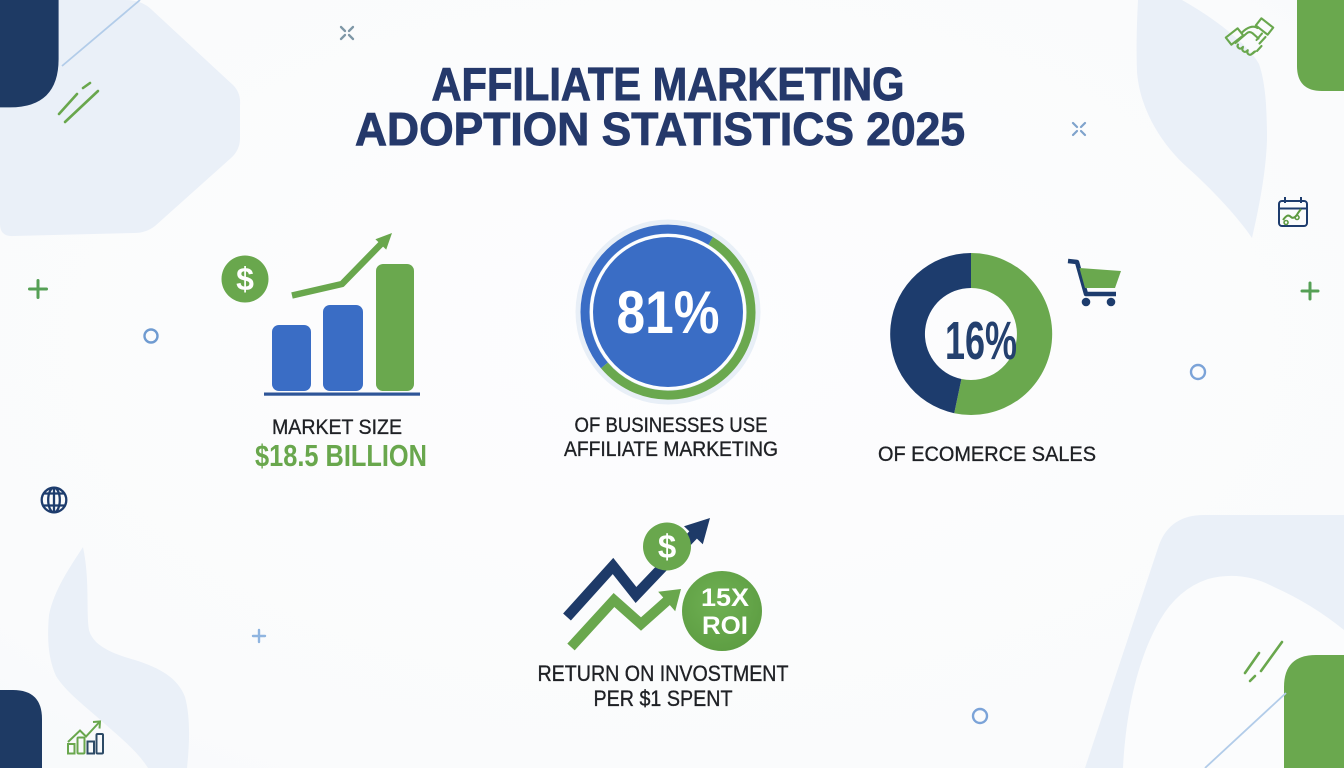 Image resolution: width=1344 pixels, height=768 pixels. Describe the element at coordinates (663, 673) in the screenshot. I see `svg-text: RETURN ON INVOSTMENT` at that location.